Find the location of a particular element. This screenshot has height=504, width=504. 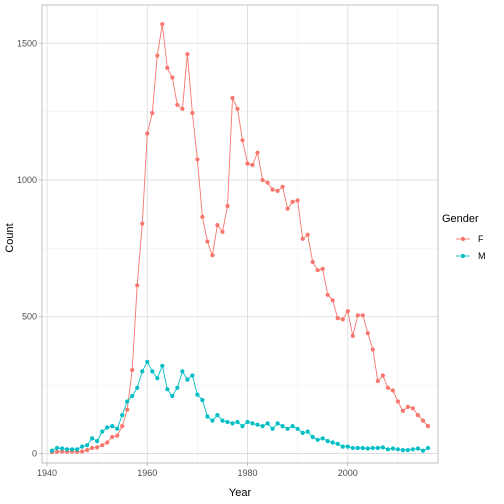

x-tick-label: 2000 is located at coordinates (348, 473).